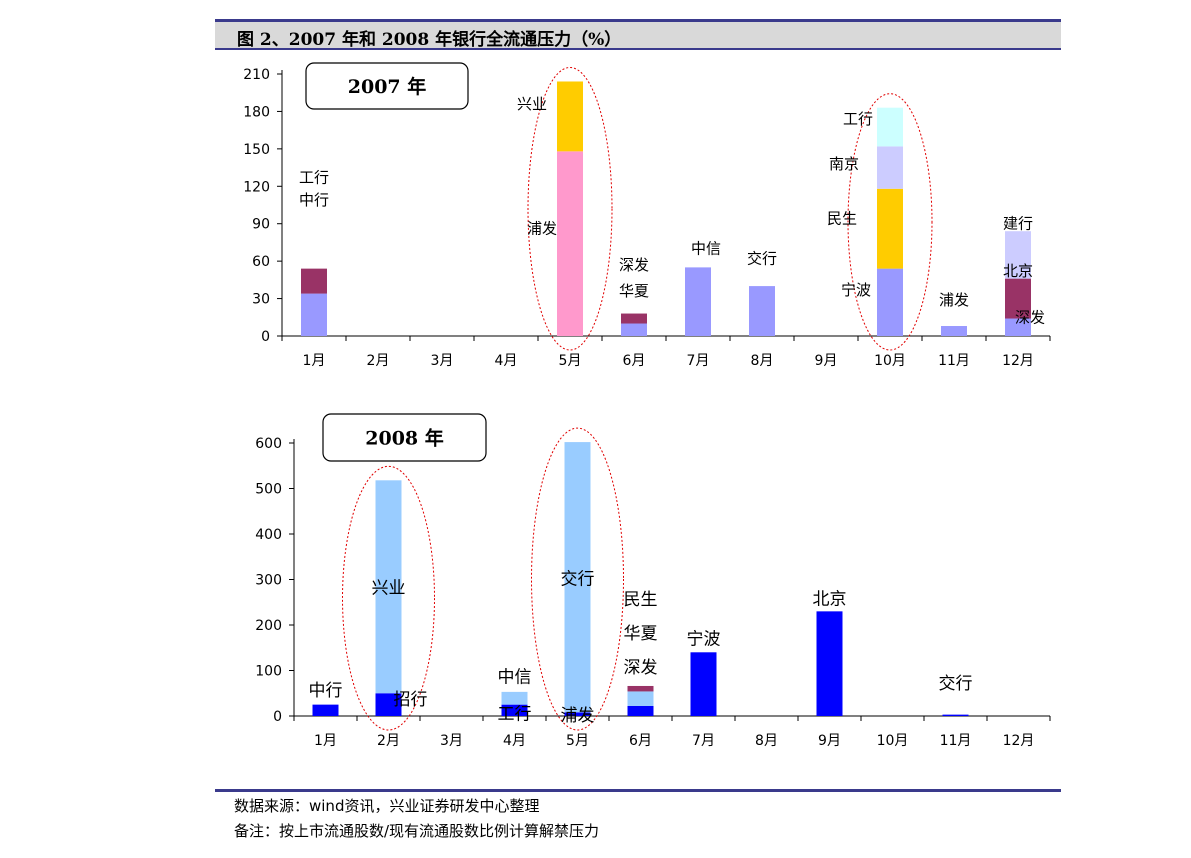 Image resolution: width=1191 pixels, height=858 pixels. Describe the element at coordinates (268, 444) in the screenshot. I see `y-tick-label: 600` at that location.